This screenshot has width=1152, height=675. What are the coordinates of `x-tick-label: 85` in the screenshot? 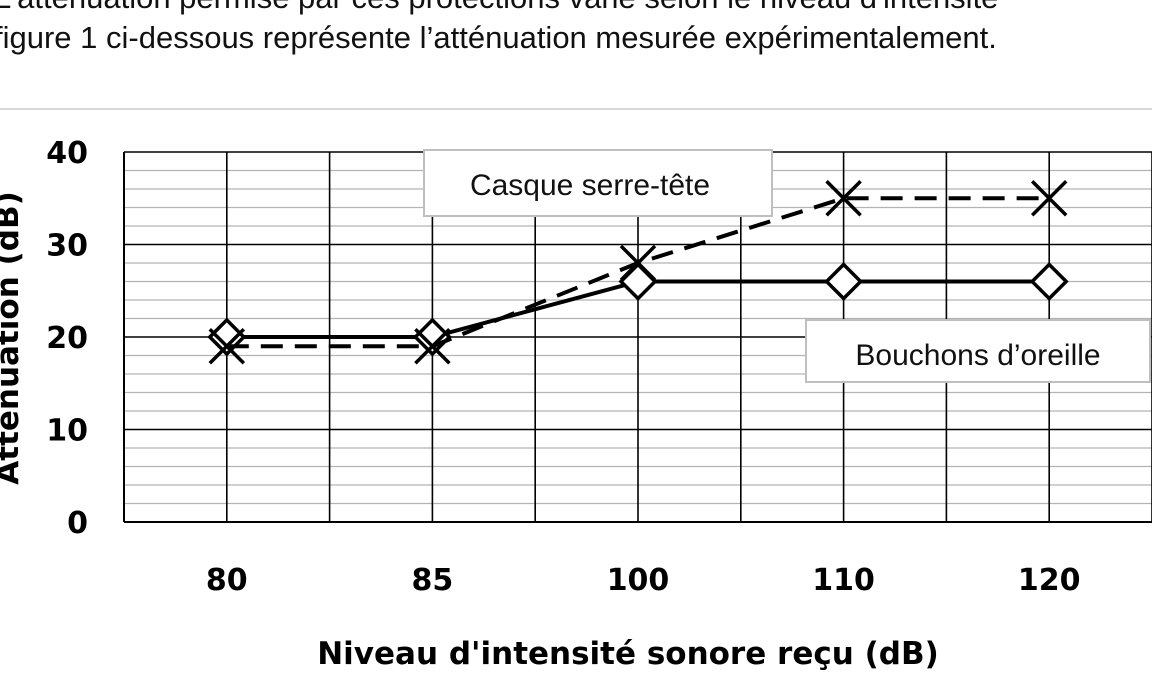 It's located at (433, 580).